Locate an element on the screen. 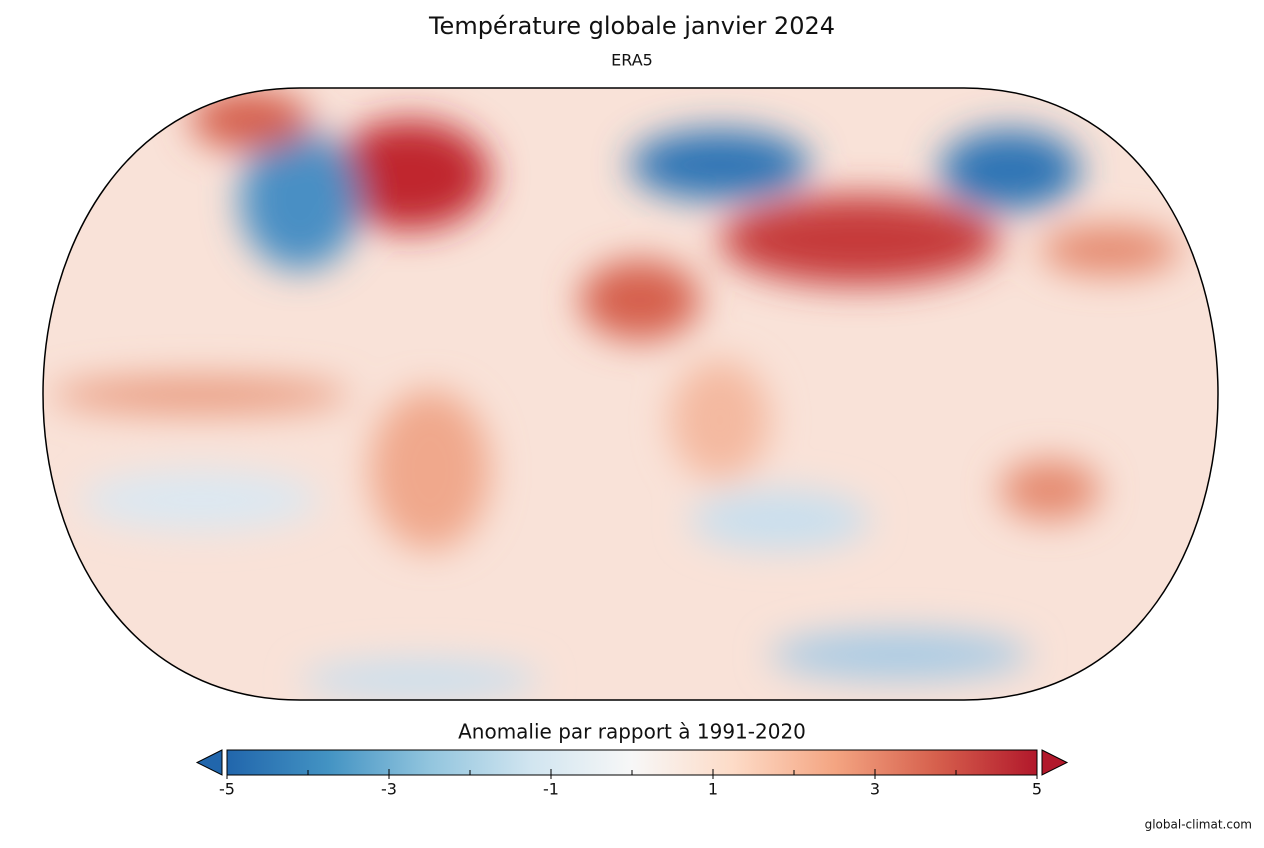 The image size is (1264, 848). colorbar-tick-label: 1 is located at coordinates (713, 789).